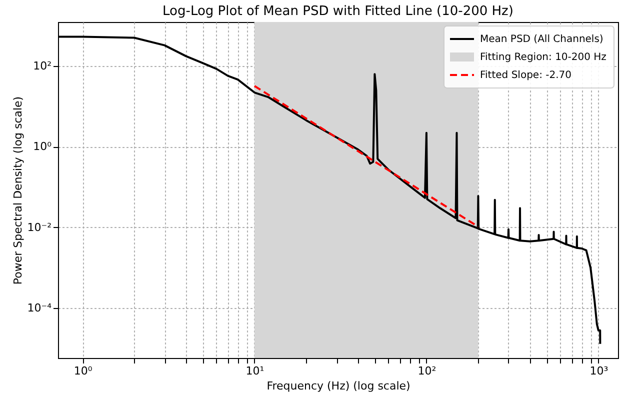  I want to click on y-tick-label: 10⁰, so click(42, 147).